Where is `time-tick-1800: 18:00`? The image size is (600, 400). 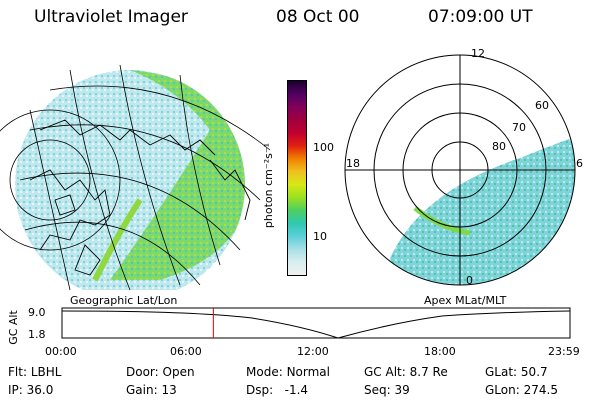
time-tick-1800: 18:00 is located at coordinates (440, 351).